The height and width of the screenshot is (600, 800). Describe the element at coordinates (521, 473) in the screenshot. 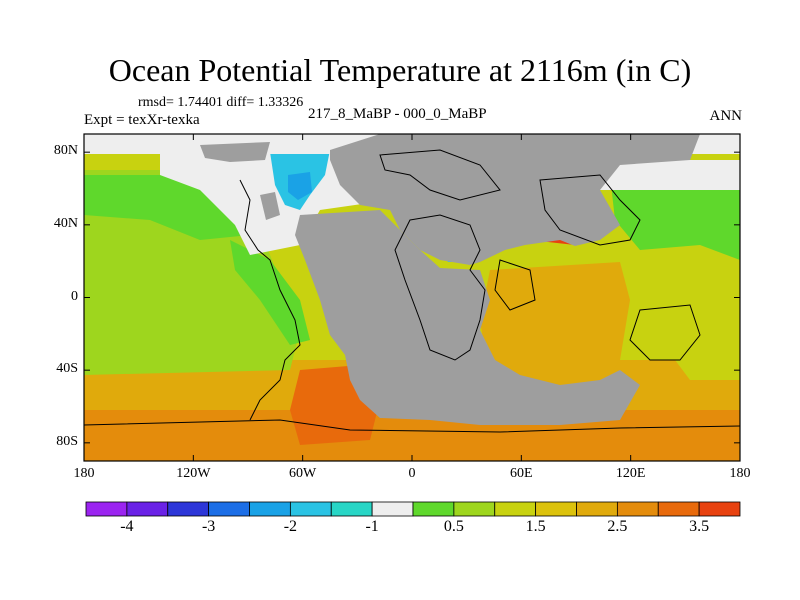

I see `x-tick-label: 60E` at that location.